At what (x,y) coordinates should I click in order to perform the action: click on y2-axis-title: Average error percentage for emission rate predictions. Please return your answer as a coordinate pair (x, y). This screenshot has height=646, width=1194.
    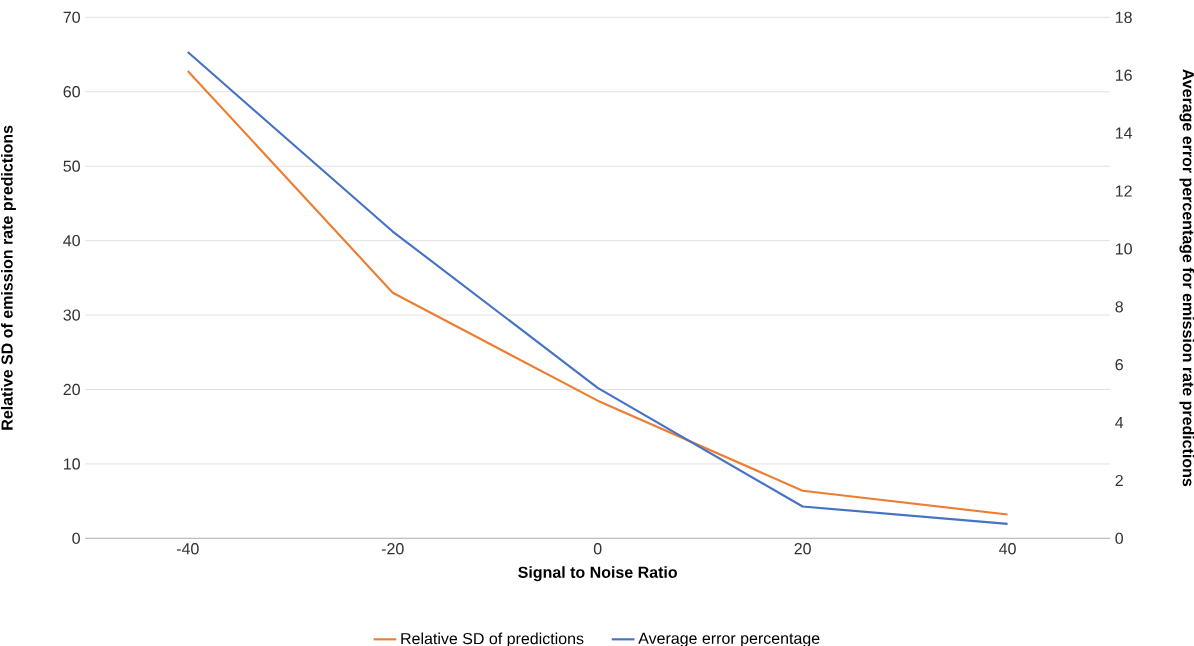
    Looking at the image, I should click on (1186, 277).